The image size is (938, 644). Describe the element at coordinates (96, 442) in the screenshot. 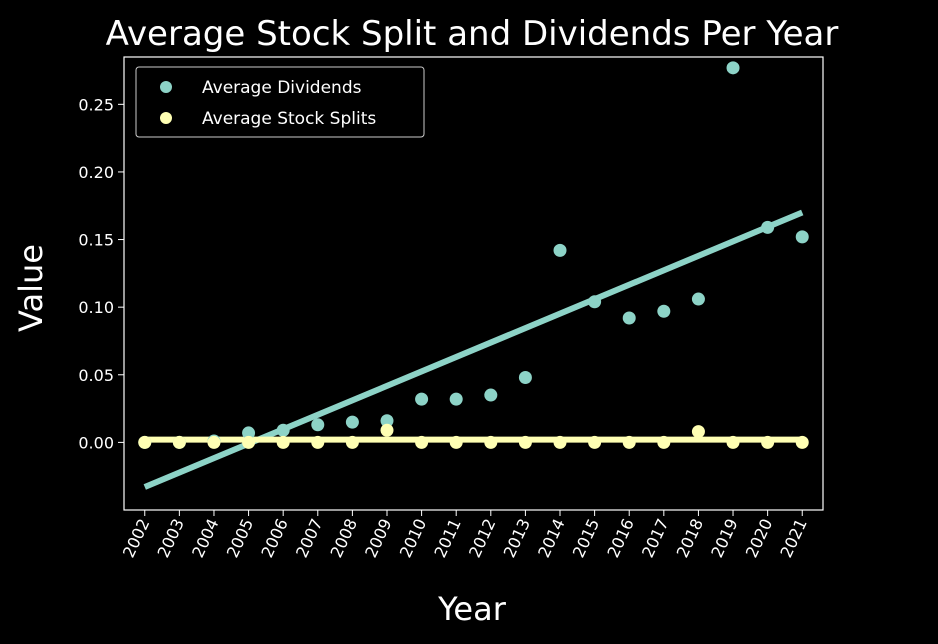

I see `y-tick-label: 0.00` at that location.